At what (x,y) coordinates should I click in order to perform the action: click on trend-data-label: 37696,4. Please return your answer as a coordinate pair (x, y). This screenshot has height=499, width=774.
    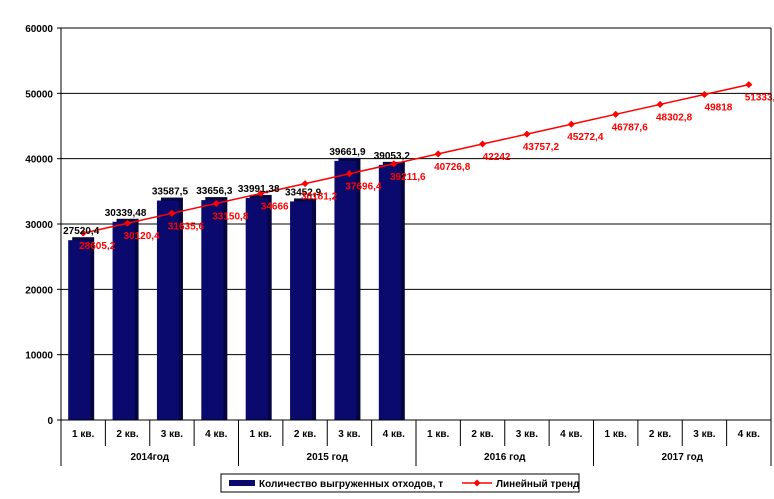
    Looking at the image, I should click on (363, 187).